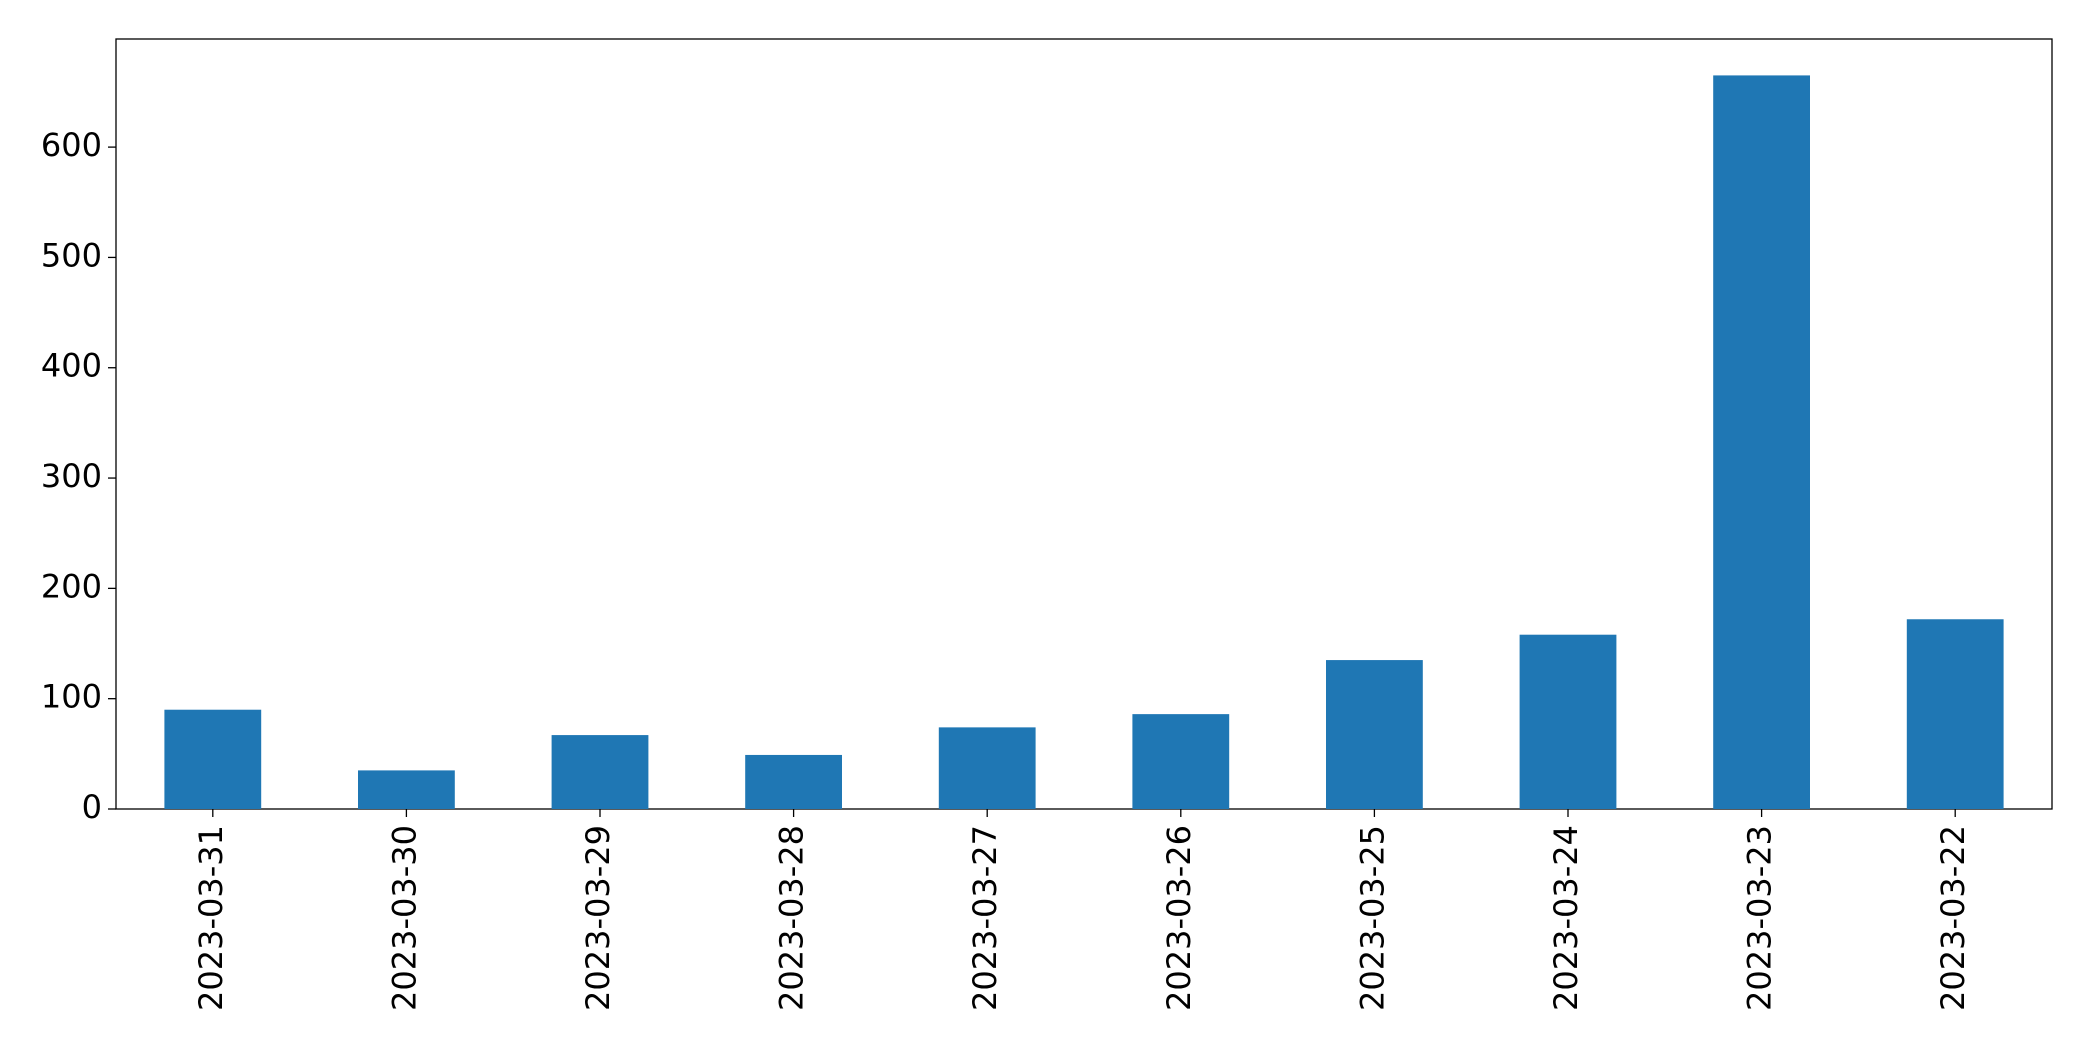  Describe the element at coordinates (211, 918) in the screenshot. I see `x-tick-label: 2023-03-31` at that location.